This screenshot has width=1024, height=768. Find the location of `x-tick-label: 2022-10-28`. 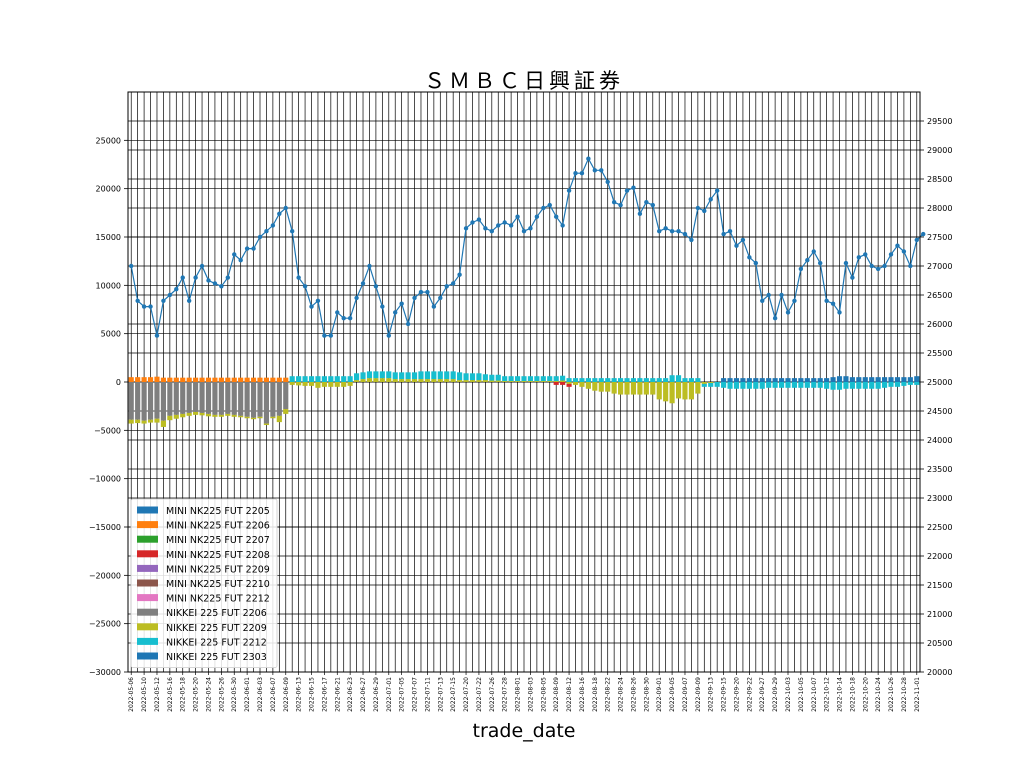

x-tick-label: 2022-10-28 is located at coordinates (904, 694).